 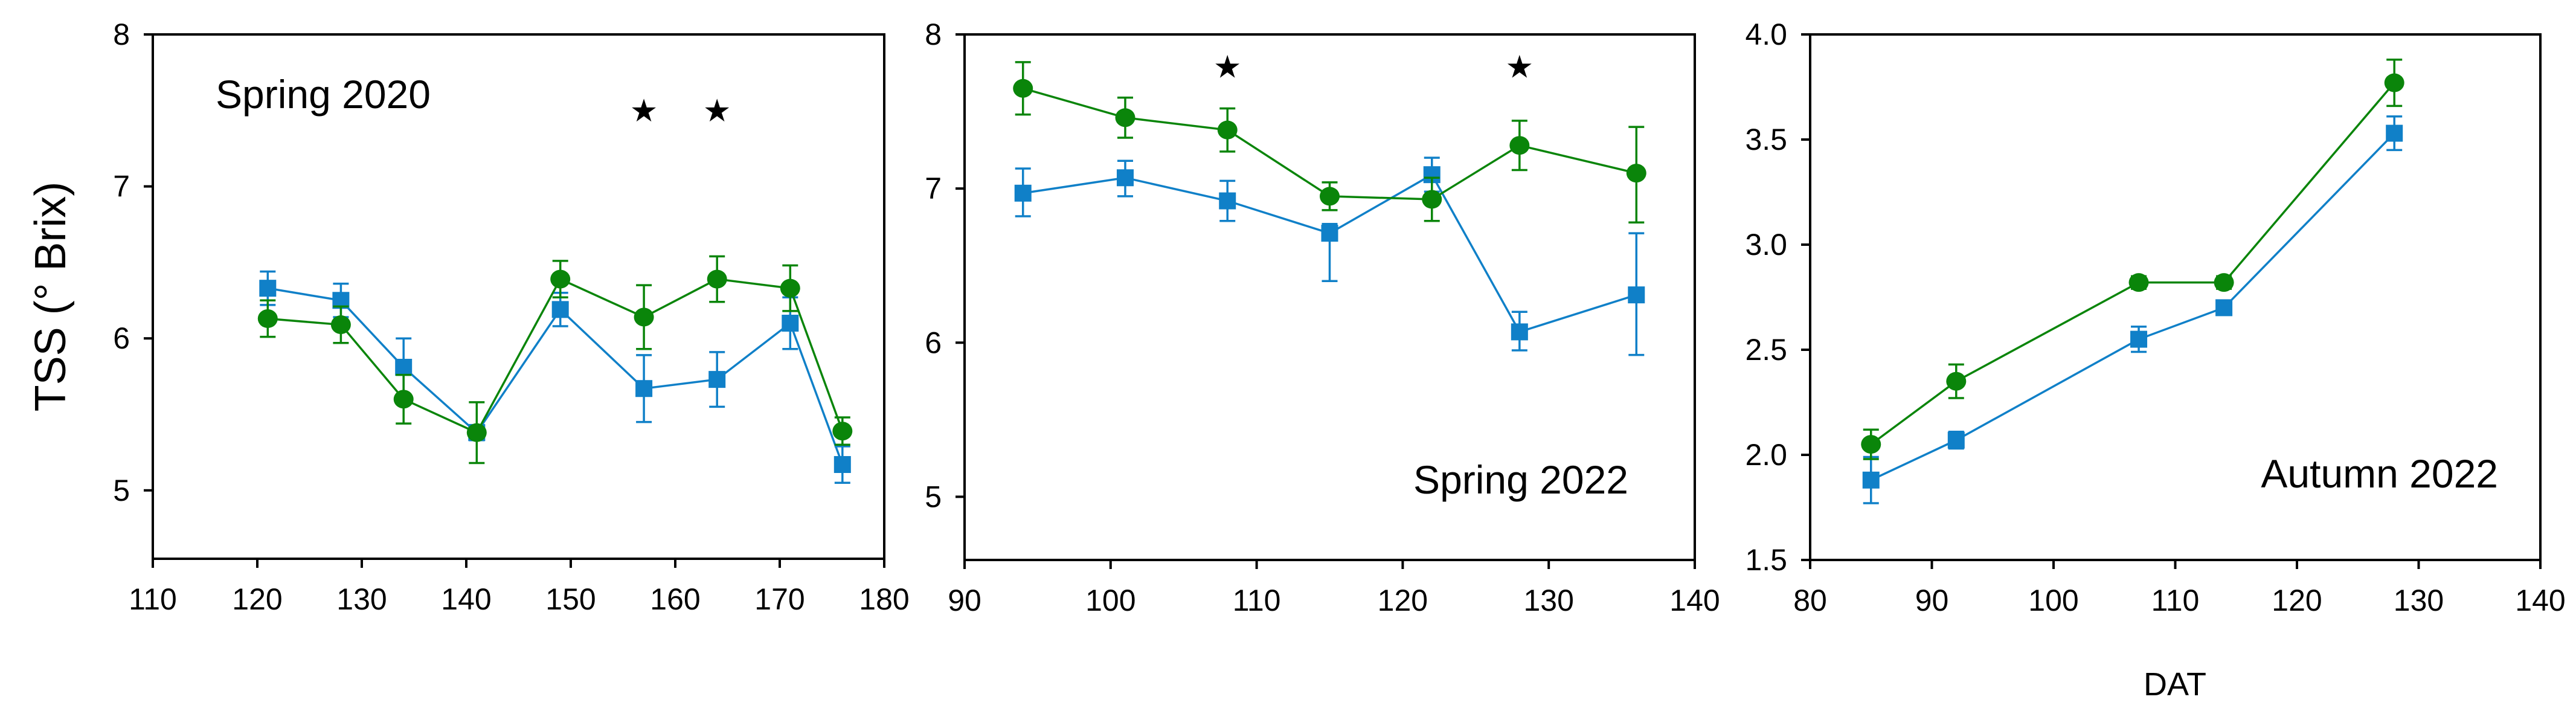 I want to click on green-circle-series-line, so click(x=2132, y=264).